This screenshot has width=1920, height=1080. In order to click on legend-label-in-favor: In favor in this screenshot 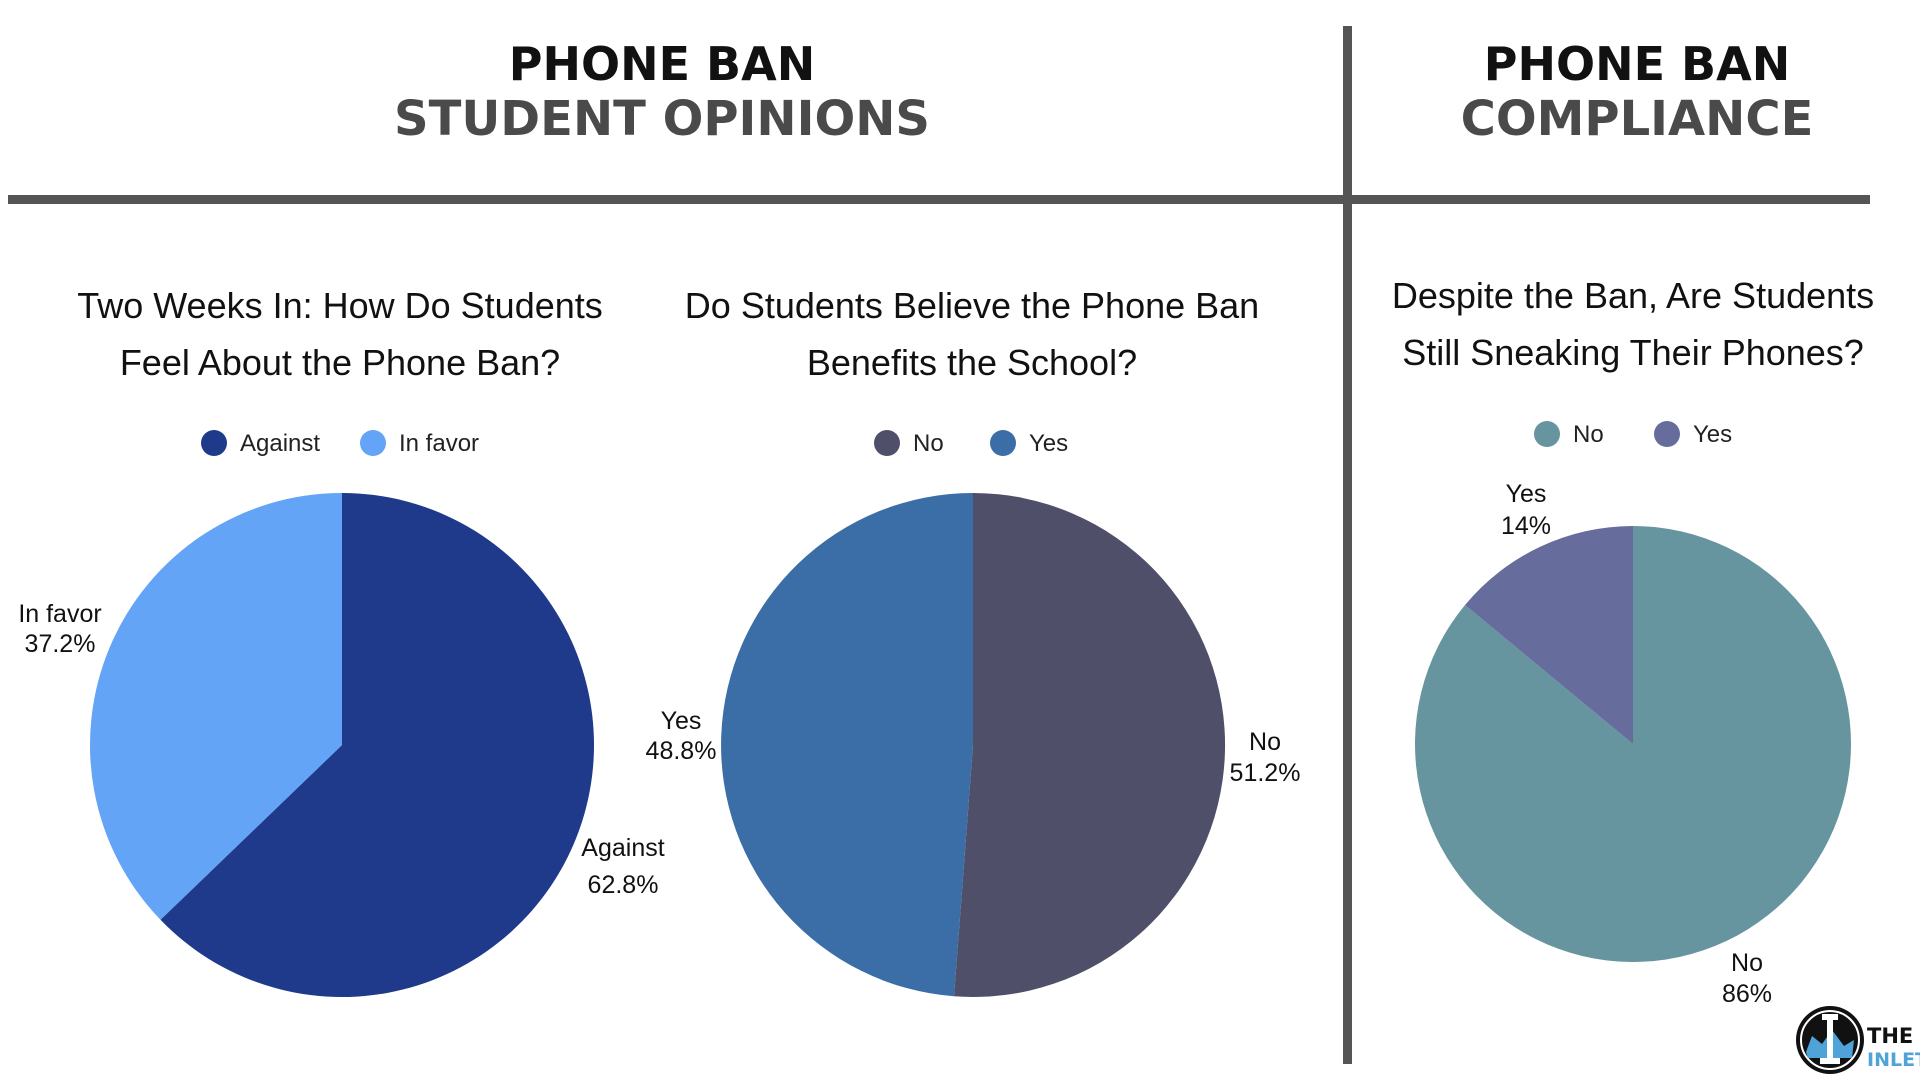, I will do `click(439, 443)`.